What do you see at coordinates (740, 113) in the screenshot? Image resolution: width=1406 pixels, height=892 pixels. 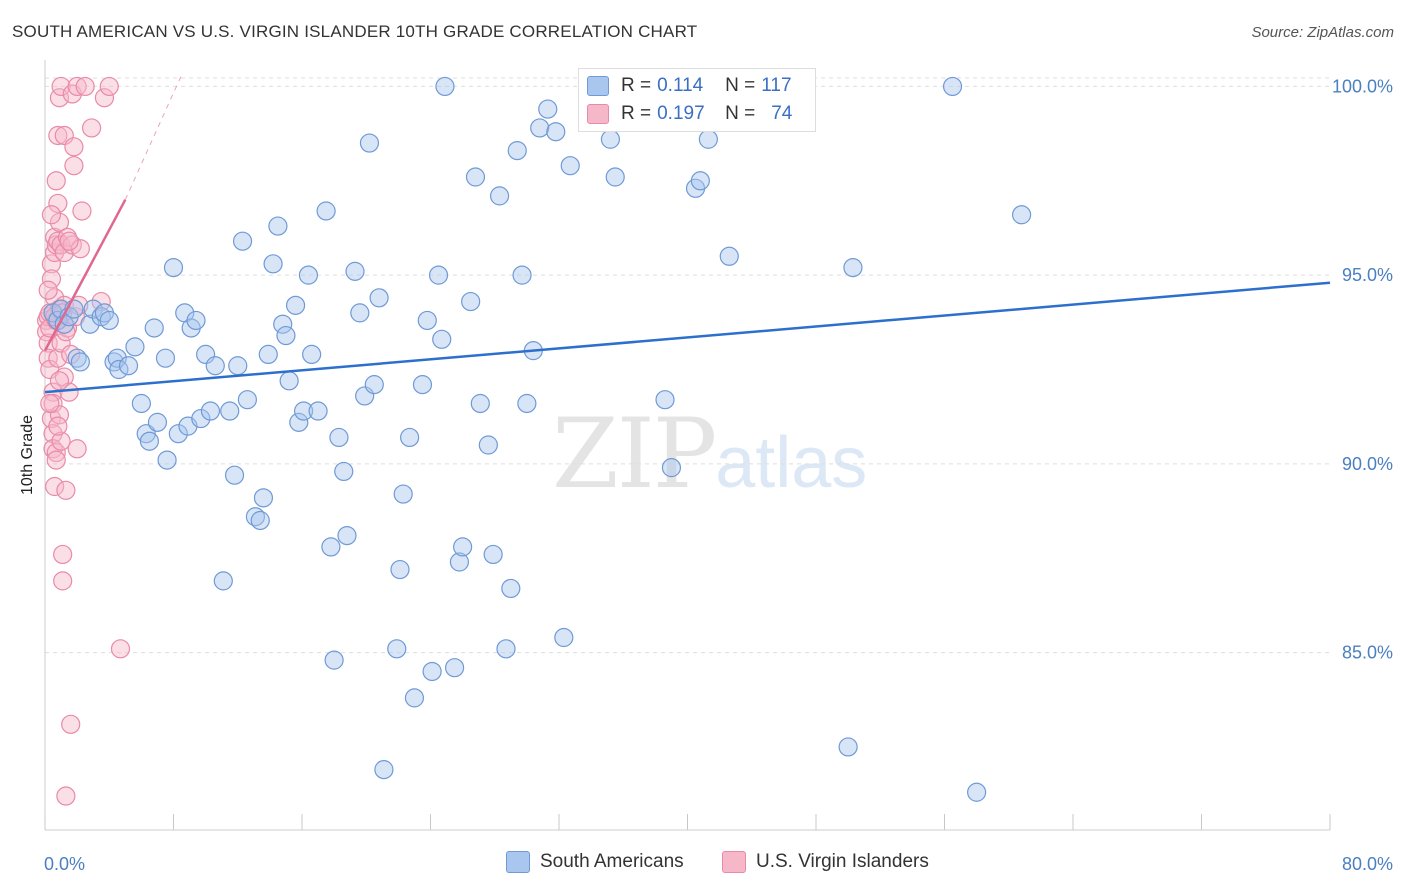 I see `legend-n-label: N =` at bounding box center [740, 113].